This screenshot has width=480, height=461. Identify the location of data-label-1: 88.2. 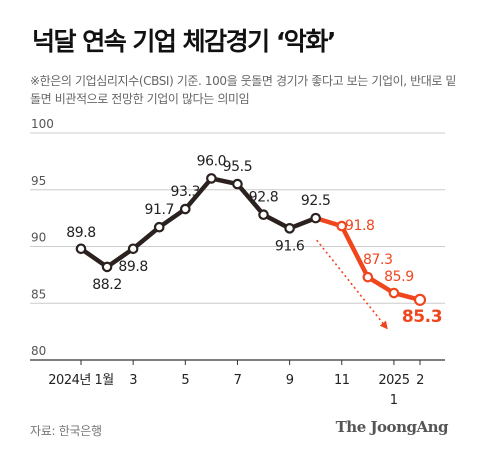
(107, 285).